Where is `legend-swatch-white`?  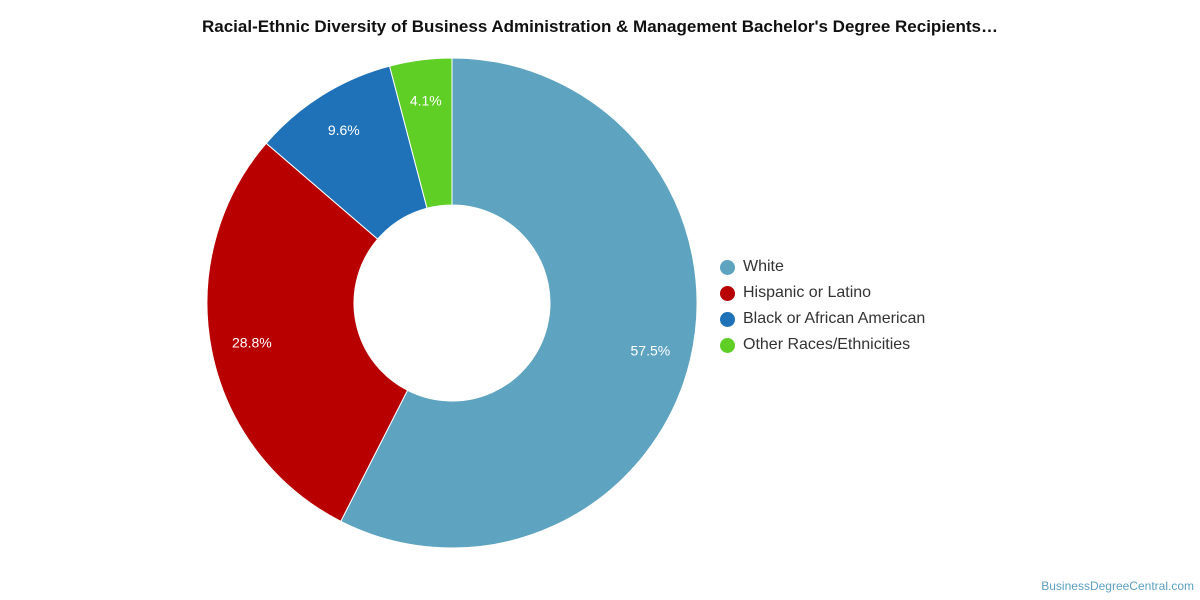 legend-swatch-white is located at coordinates (727, 267).